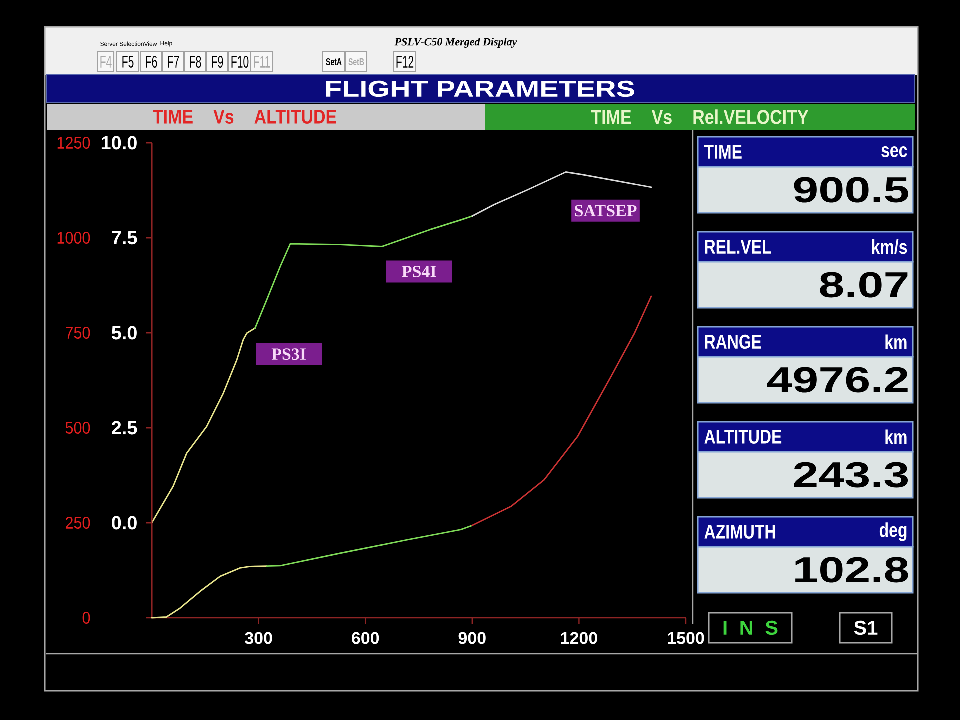 The image size is (960, 720). What do you see at coordinates (262, 62) in the screenshot?
I see `text: F11` at bounding box center [262, 62].